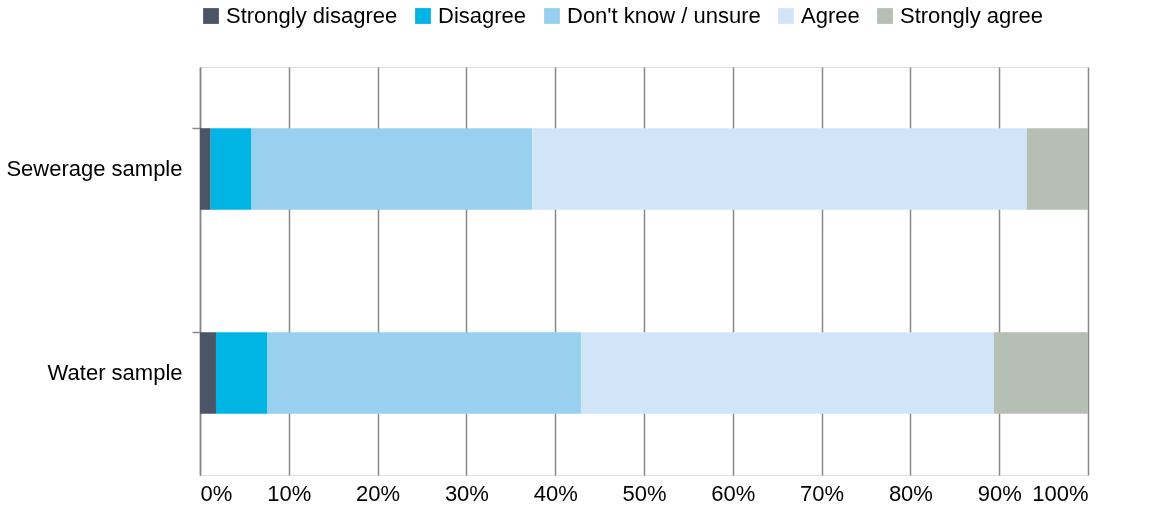 The height and width of the screenshot is (528, 1171). I want to click on x-tick-label: 70%, so click(822, 493).